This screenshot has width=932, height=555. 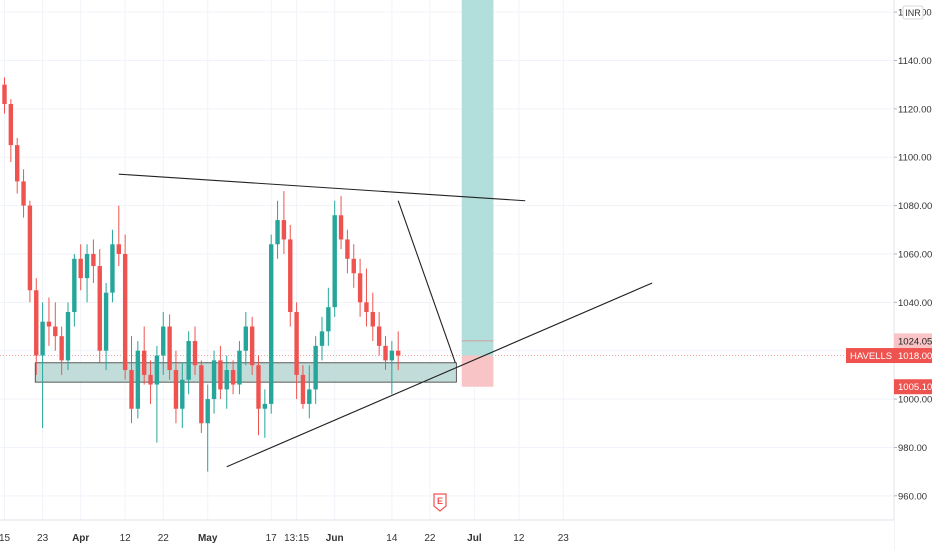 What do you see at coordinates (335, 538) in the screenshot?
I see `time-tick-label: Jun` at bounding box center [335, 538].